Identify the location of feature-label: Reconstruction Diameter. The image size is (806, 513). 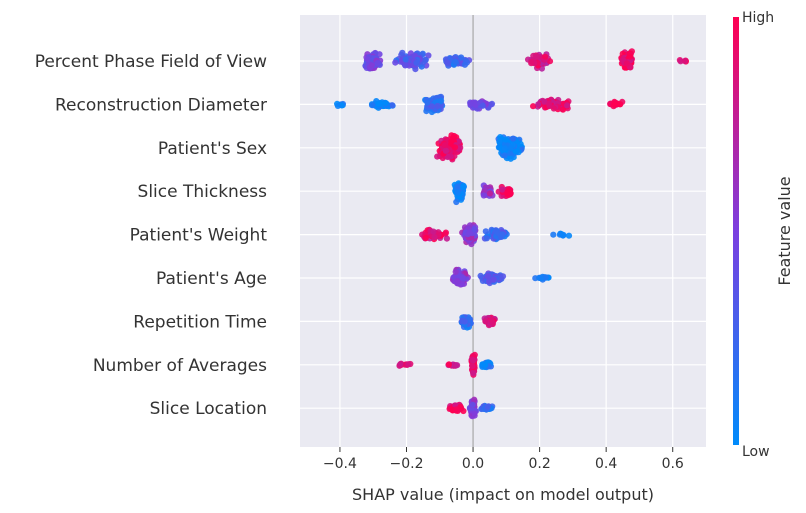
(161, 105).